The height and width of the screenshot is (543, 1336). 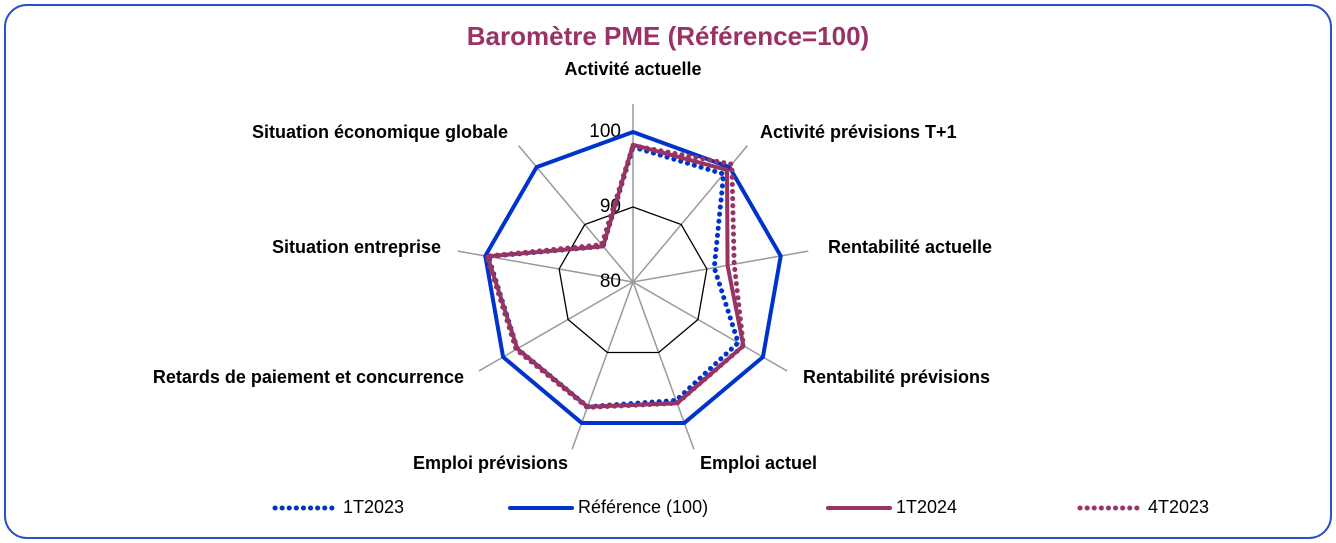 What do you see at coordinates (356, 247) in the screenshot?
I see `category-label: Situation entreprise` at bounding box center [356, 247].